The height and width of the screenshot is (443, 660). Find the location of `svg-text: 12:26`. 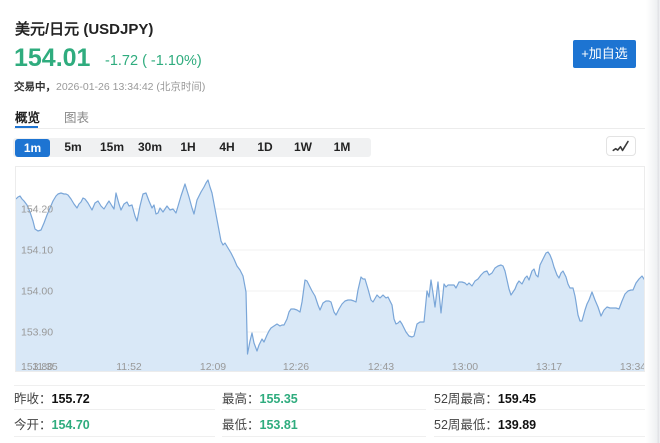

svg-text: 12:26 is located at coordinates (296, 366).